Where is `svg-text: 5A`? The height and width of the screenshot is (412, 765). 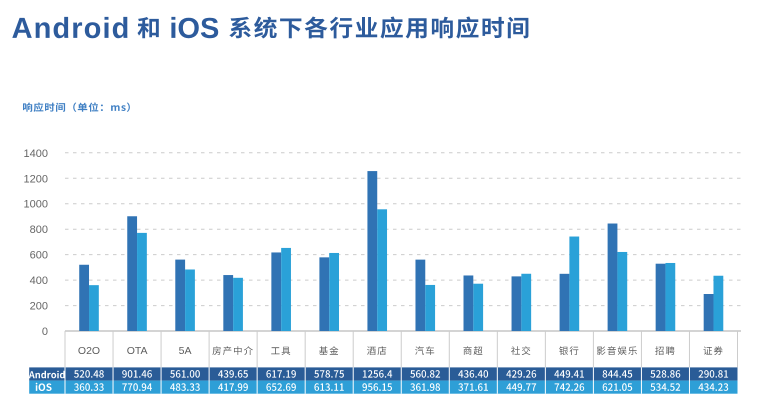
svg-text: 5A is located at coordinates (185, 351).